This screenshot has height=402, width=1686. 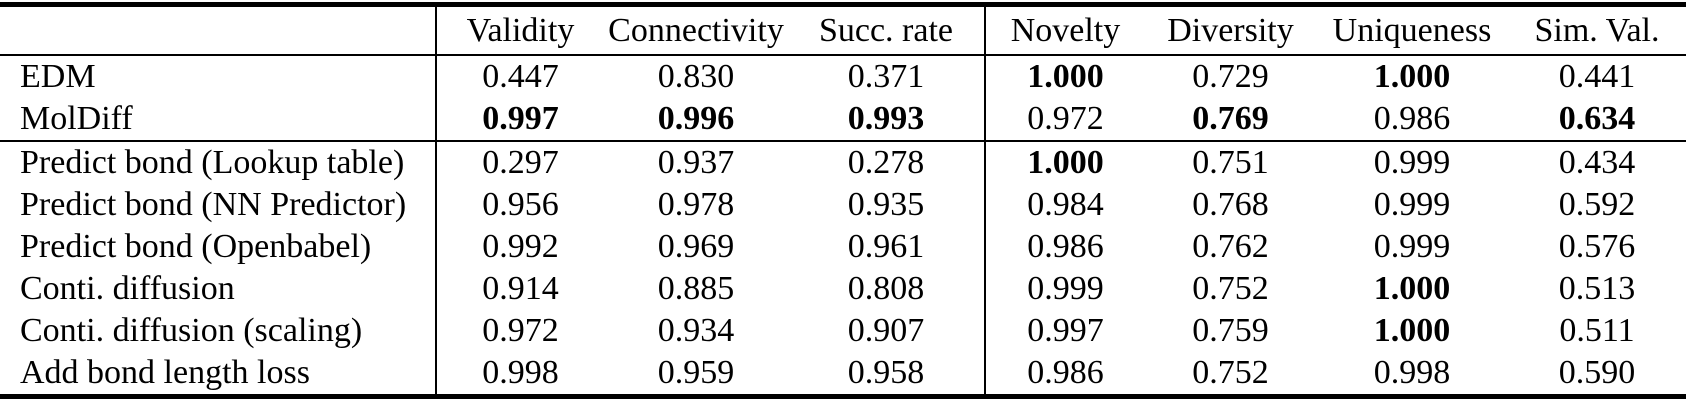 What do you see at coordinates (887, 205) in the screenshot?
I see `value-cell: 0.935` at bounding box center [887, 205].